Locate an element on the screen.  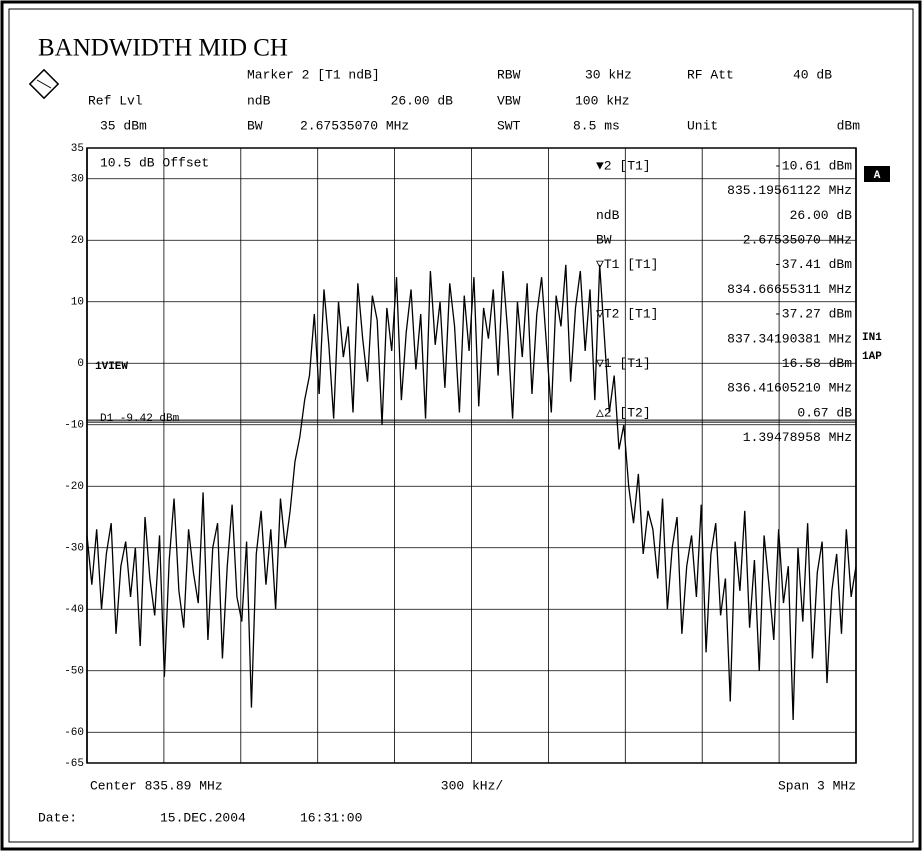
y-tick-label: -65 is located at coordinates (74, 764).